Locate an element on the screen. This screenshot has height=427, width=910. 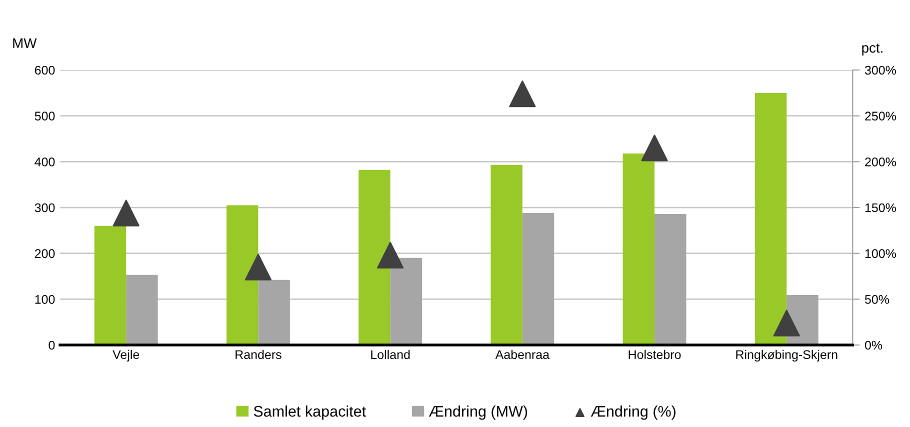
y2-tick-label: 300% is located at coordinates (880, 70).